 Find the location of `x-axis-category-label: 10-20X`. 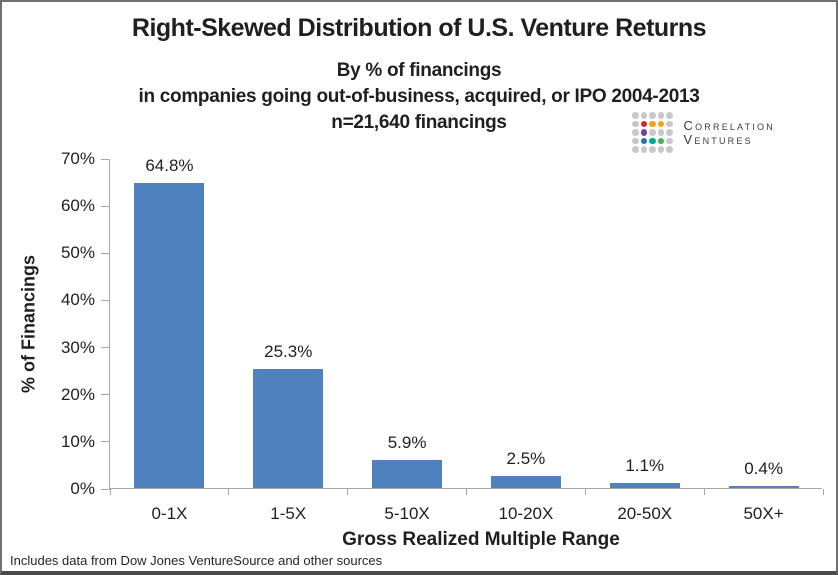

x-axis-category-label: 10-20X is located at coordinates (526, 513).